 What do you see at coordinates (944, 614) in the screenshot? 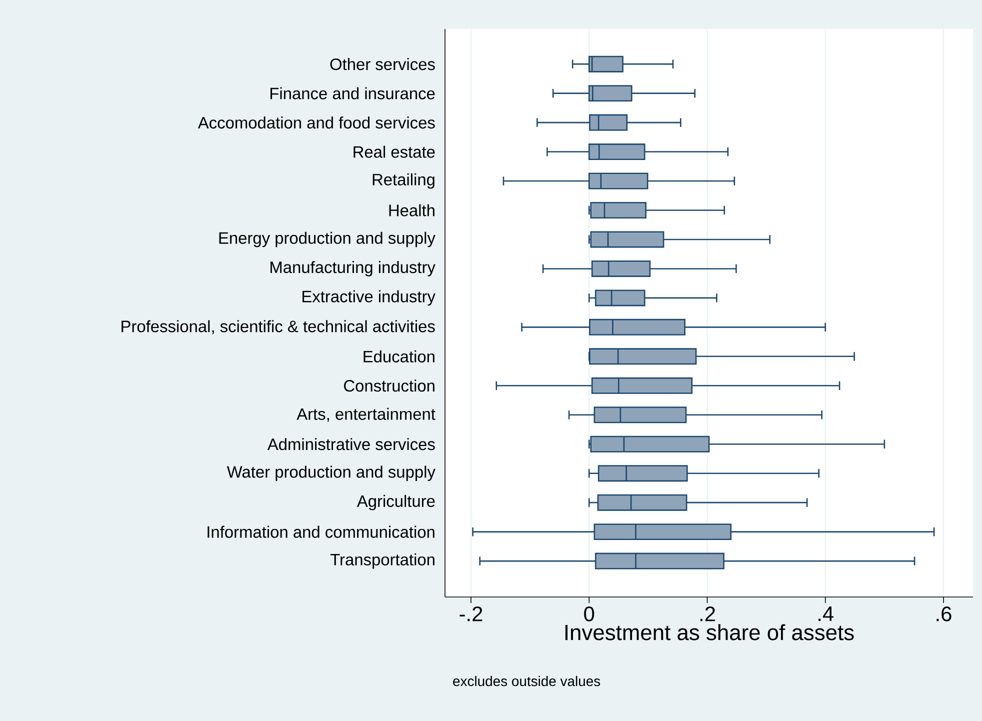
I see `x-tick-label: .6` at bounding box center [944, 614].